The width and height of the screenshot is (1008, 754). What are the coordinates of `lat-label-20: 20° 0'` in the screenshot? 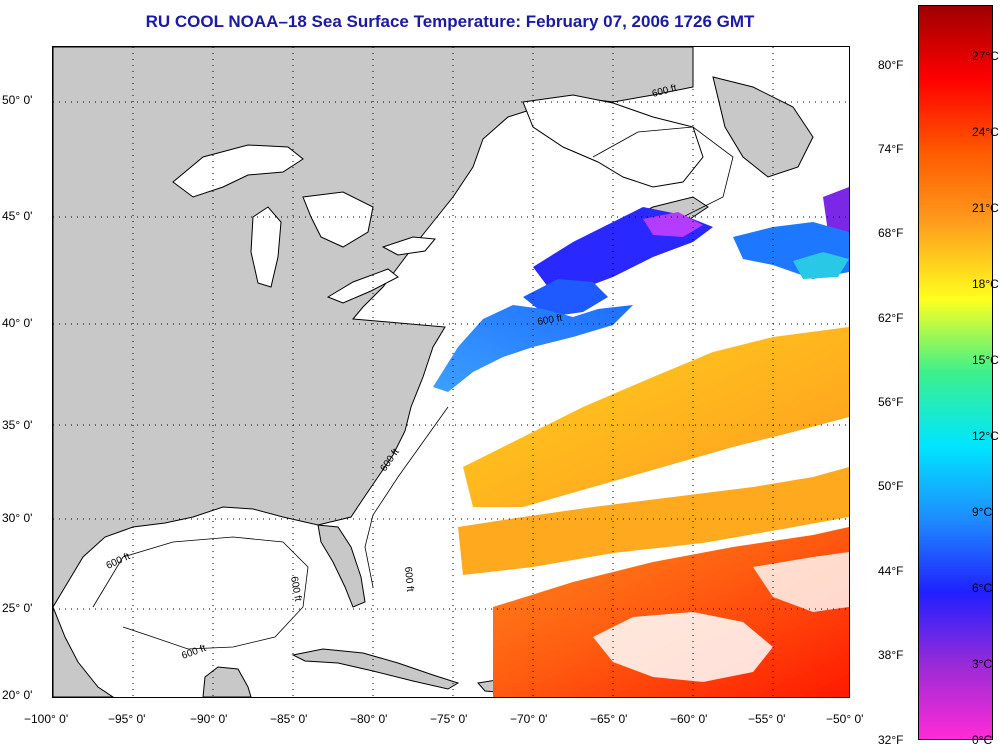 It's located at (17, 695).